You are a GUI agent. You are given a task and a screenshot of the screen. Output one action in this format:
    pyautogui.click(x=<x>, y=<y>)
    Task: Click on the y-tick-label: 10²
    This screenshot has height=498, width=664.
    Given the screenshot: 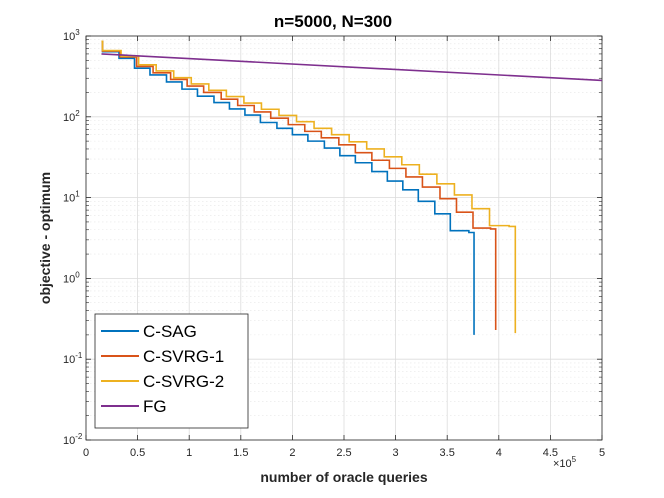 What is the action you would take?
    pyautogui.click(x=71, y=116)
    